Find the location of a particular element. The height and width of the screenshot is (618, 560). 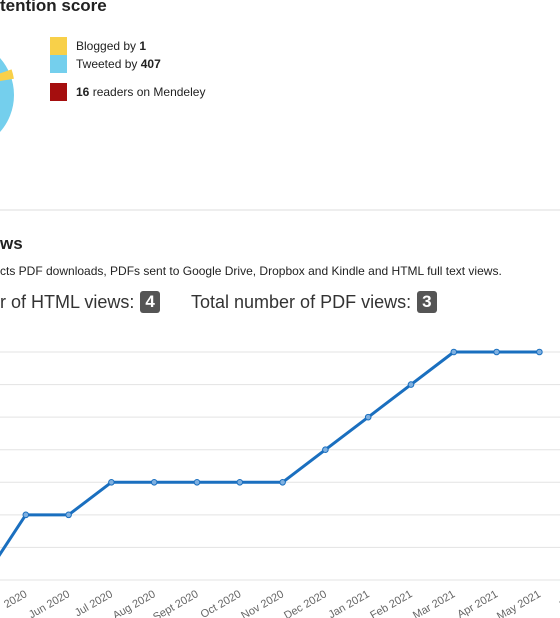

legend-count: 16 is located at coordinates (83, 92).